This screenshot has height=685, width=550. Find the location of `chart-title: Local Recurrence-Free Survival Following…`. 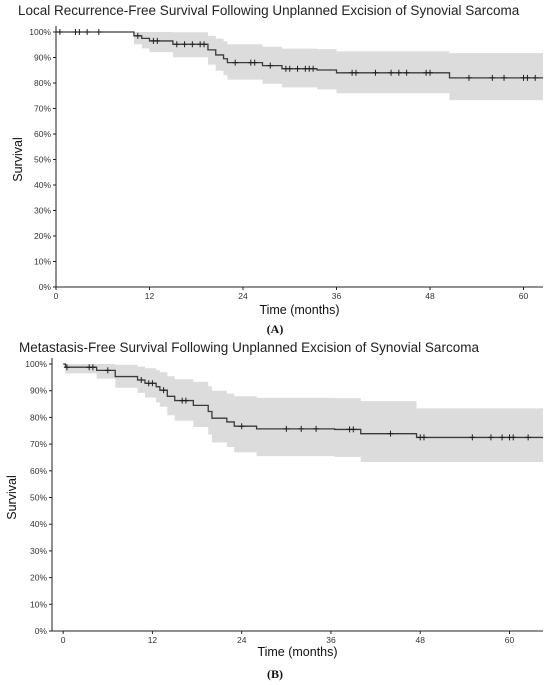

chart-title: Local Recurrence-Free Survival Following… is located at coordinates (269, 10).